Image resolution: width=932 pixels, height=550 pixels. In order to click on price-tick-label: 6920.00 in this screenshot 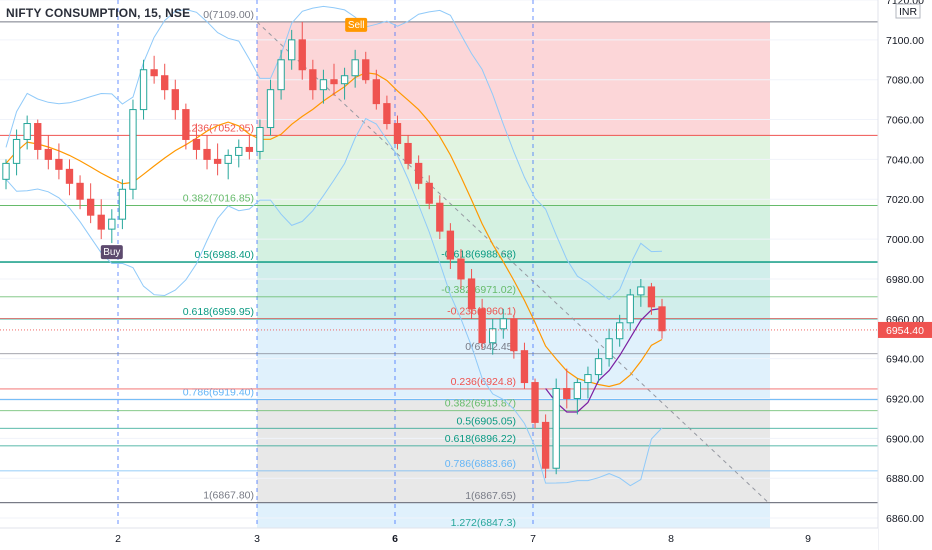, I will do `click(905, 399)`.